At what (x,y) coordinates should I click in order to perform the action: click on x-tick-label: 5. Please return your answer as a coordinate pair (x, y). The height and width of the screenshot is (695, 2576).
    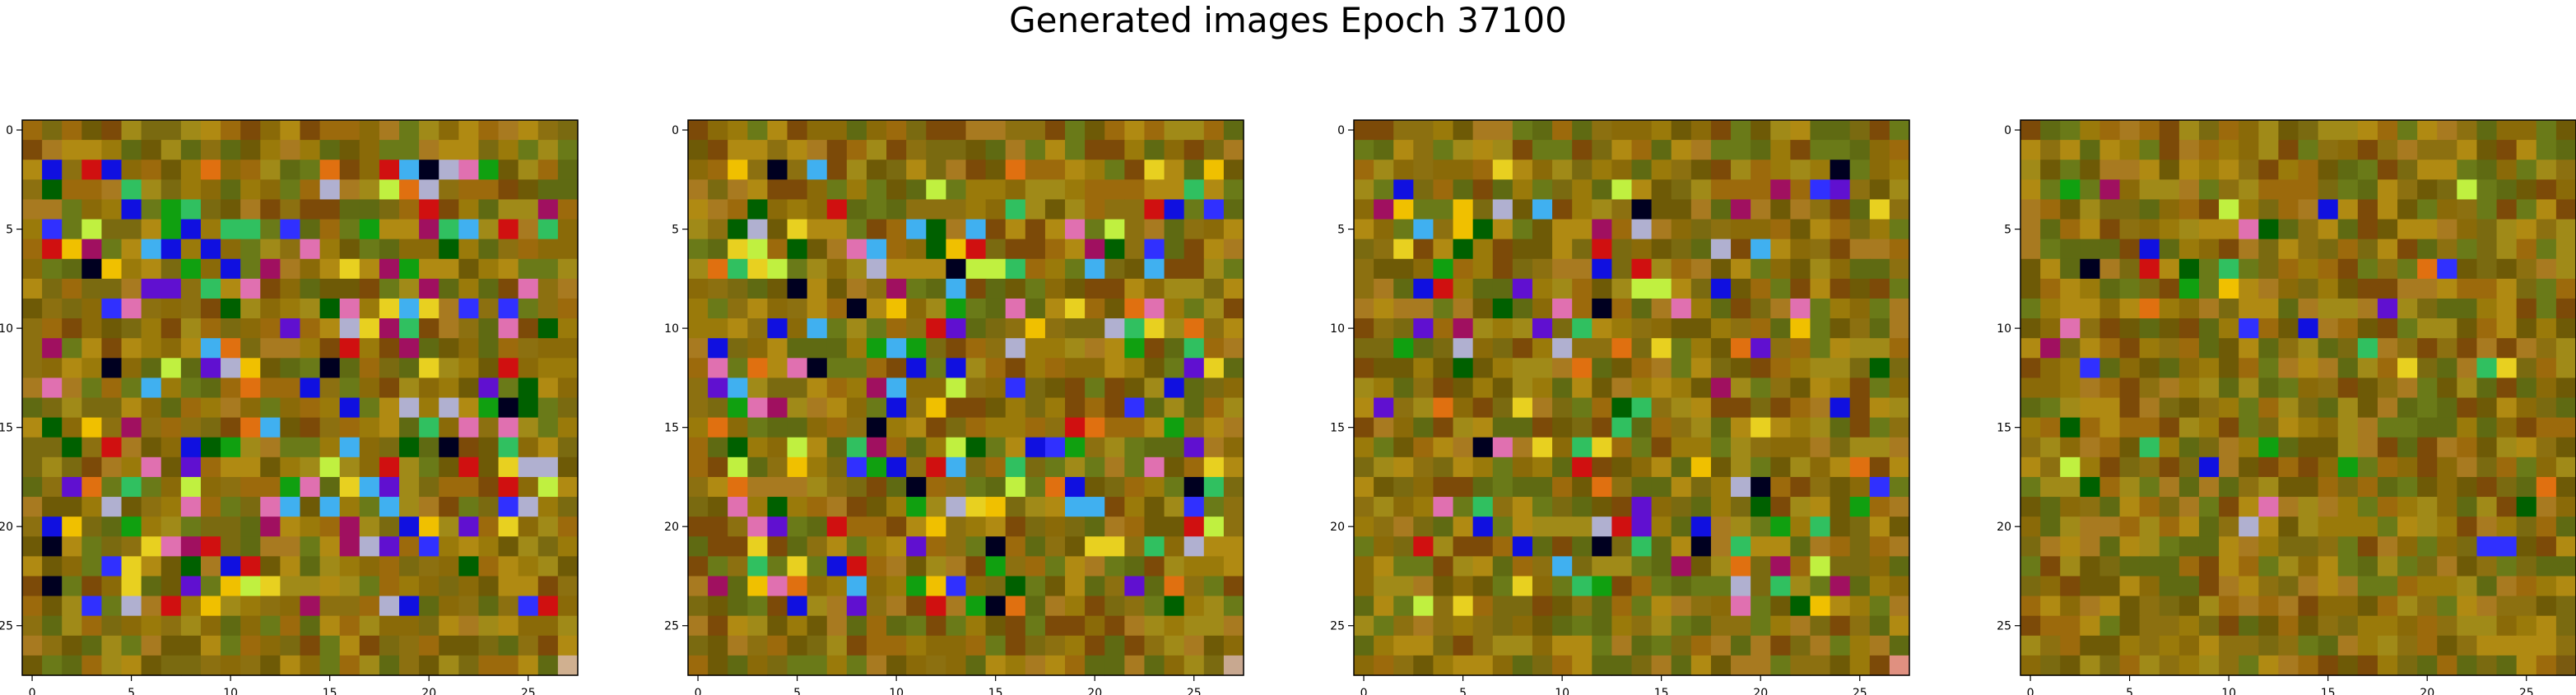
    Looking at the image, I should click on (1463, 691).